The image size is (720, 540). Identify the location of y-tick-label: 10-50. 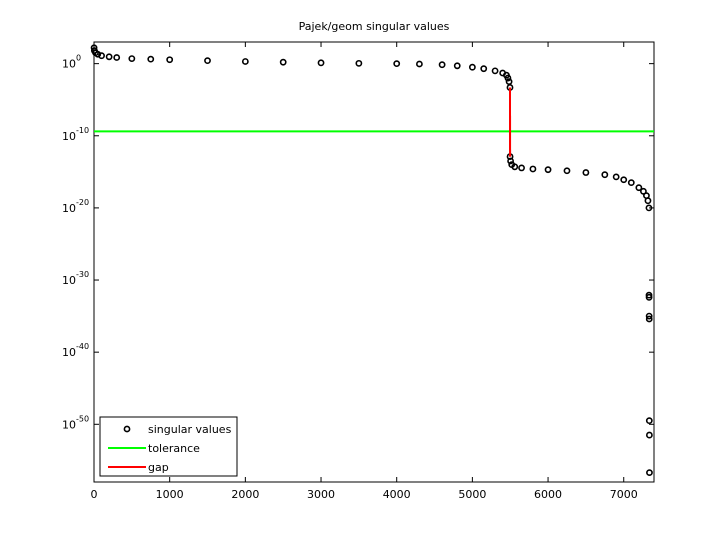
(75, 422).